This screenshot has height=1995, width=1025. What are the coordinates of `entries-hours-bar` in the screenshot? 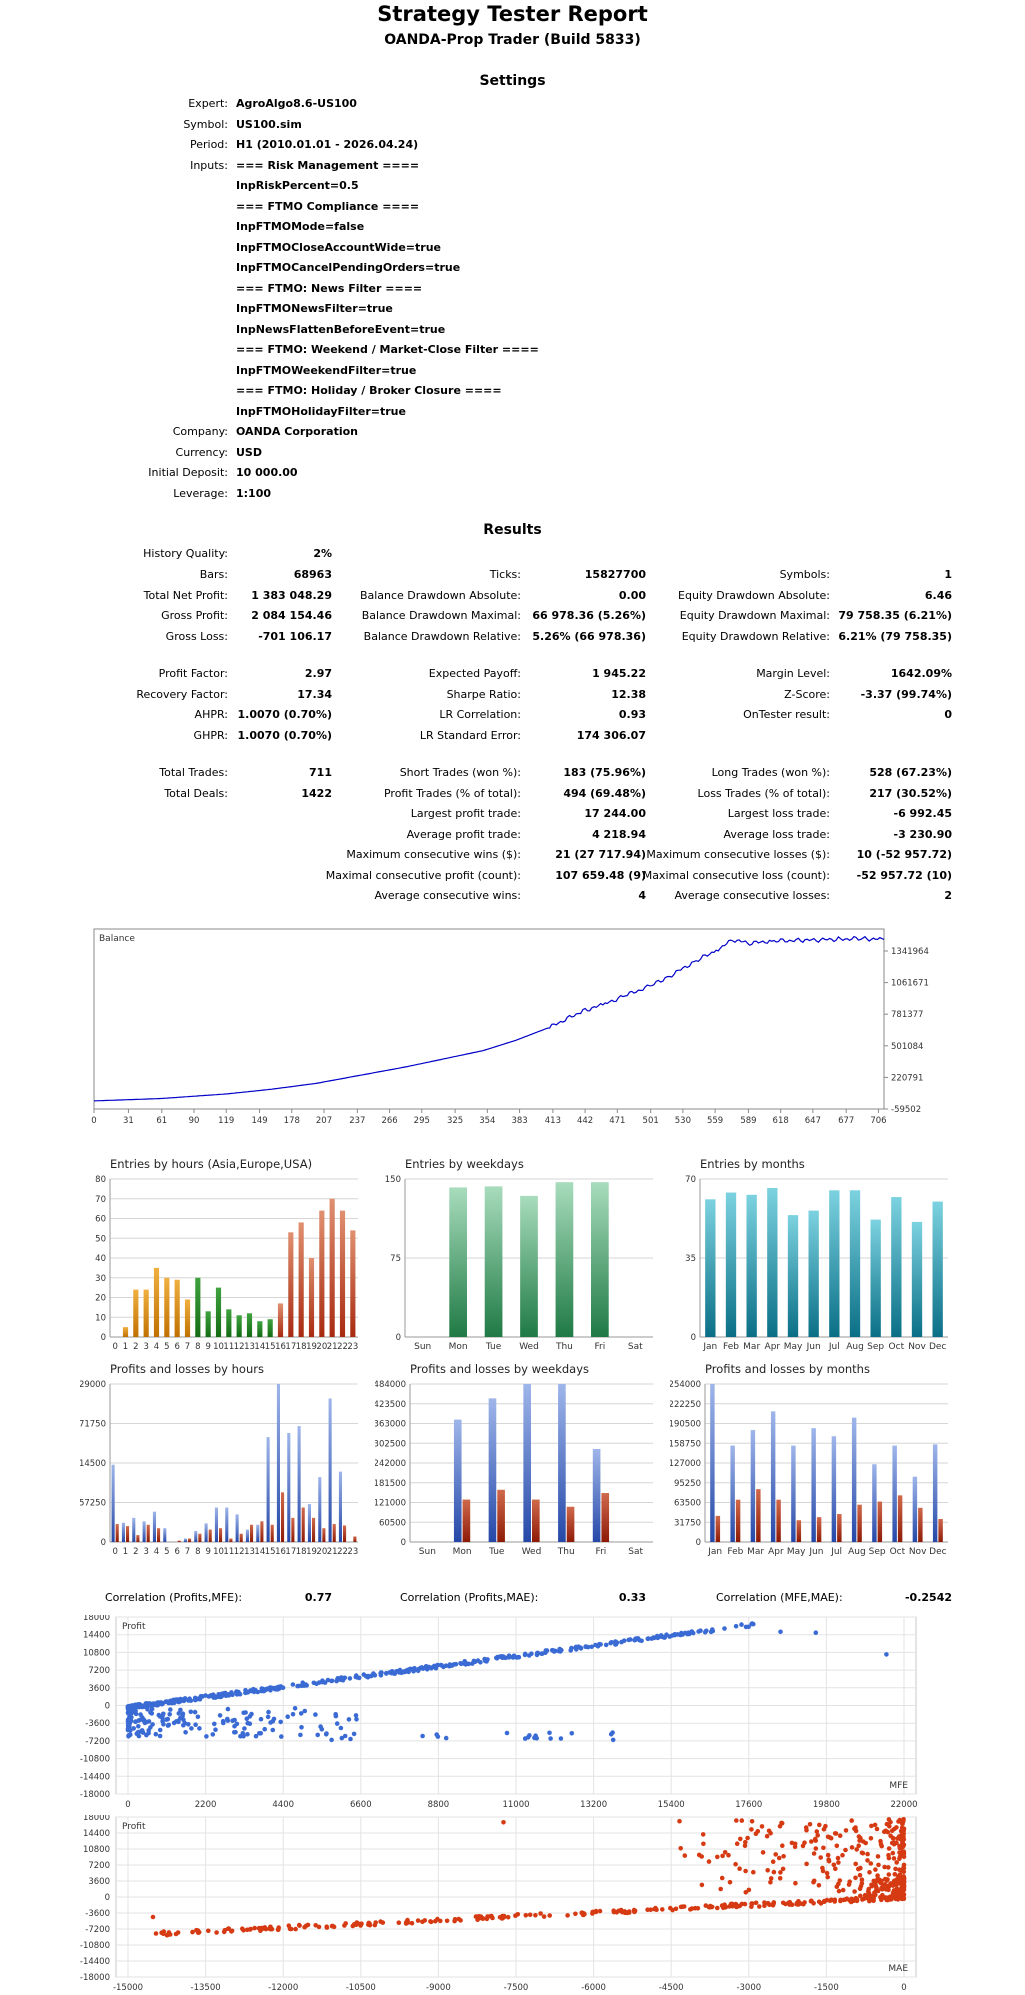 It's located at (208, 1324).